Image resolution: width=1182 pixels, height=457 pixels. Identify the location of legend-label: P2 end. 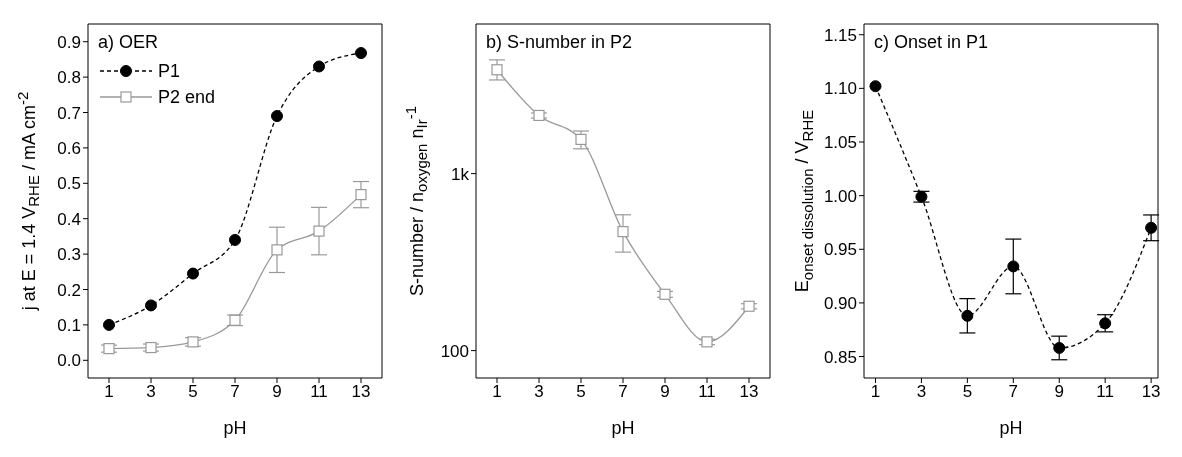
(187, 97).